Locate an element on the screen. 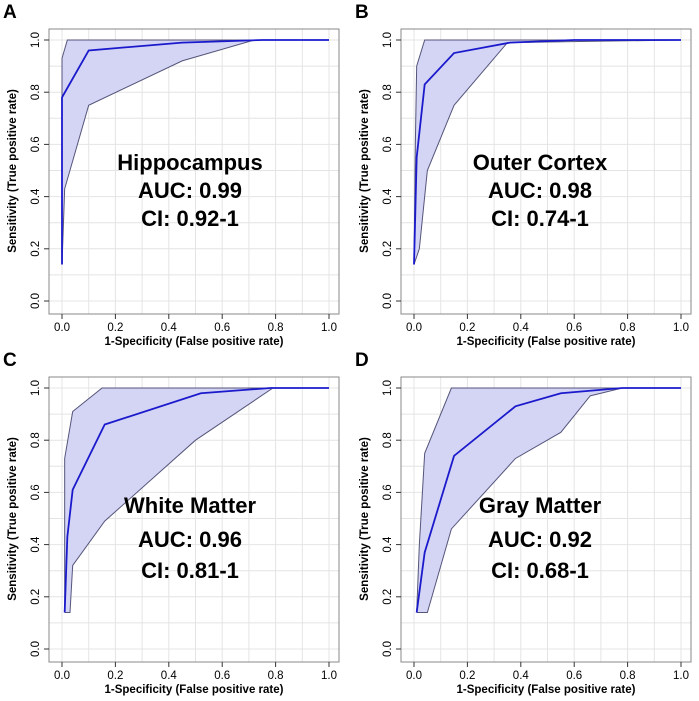 This screenshot has width=699, height=701. panel-b-xtick-label: 0.0 is located at coordinates (414, 328).